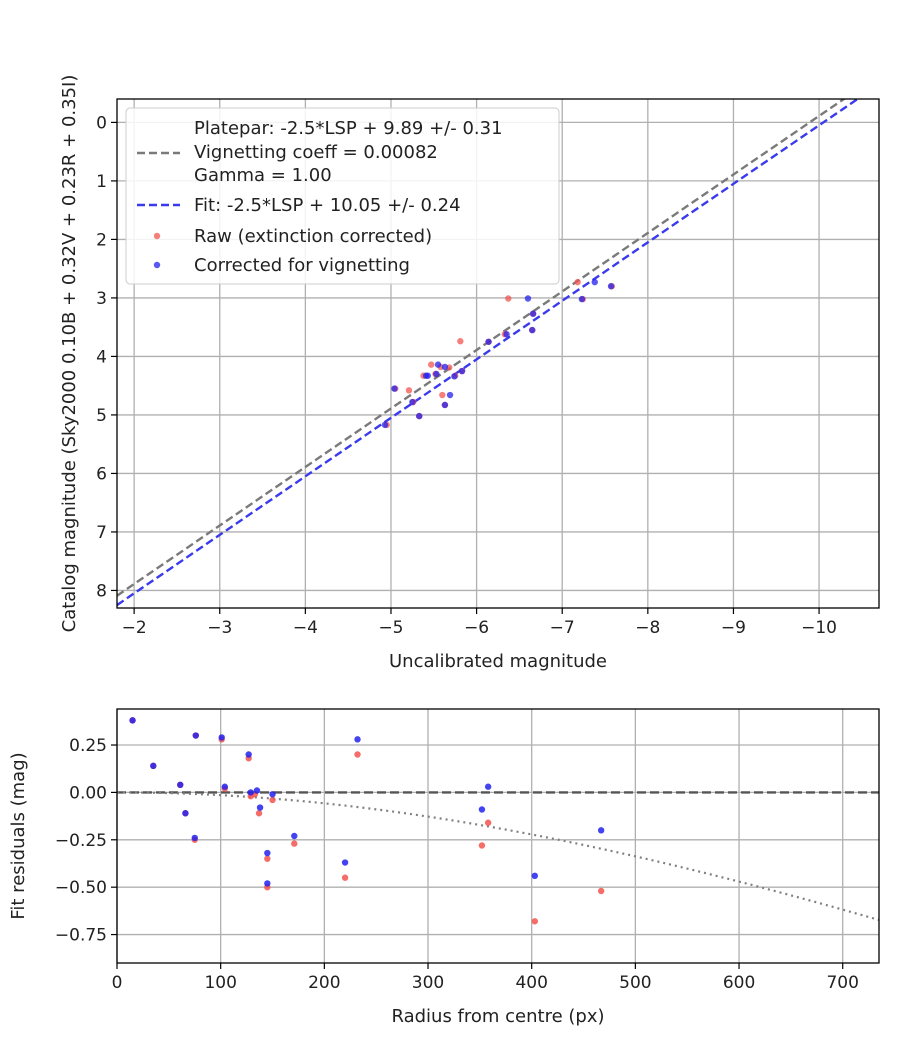  Describe the element at coordinates (739, 983) in the screenshot. I see `x-tick-label: 600` at that location.